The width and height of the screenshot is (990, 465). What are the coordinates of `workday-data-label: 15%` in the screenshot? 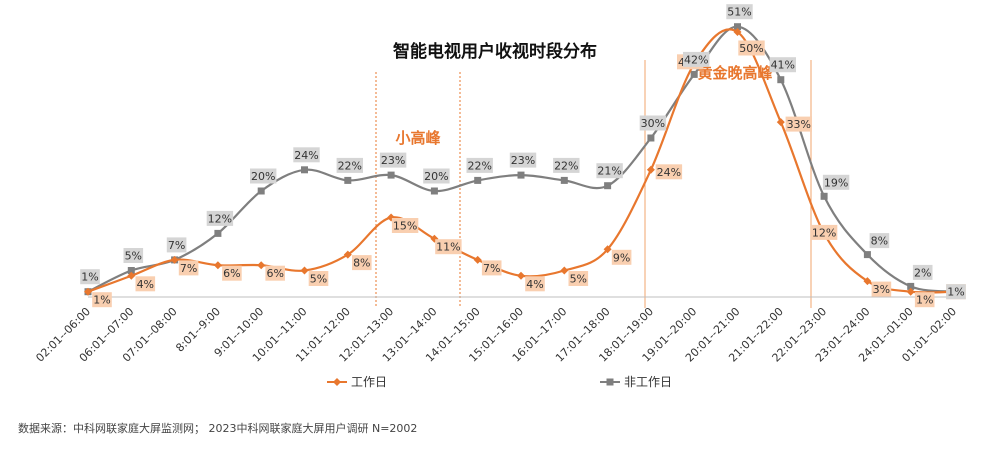 It's located at (405, 226).